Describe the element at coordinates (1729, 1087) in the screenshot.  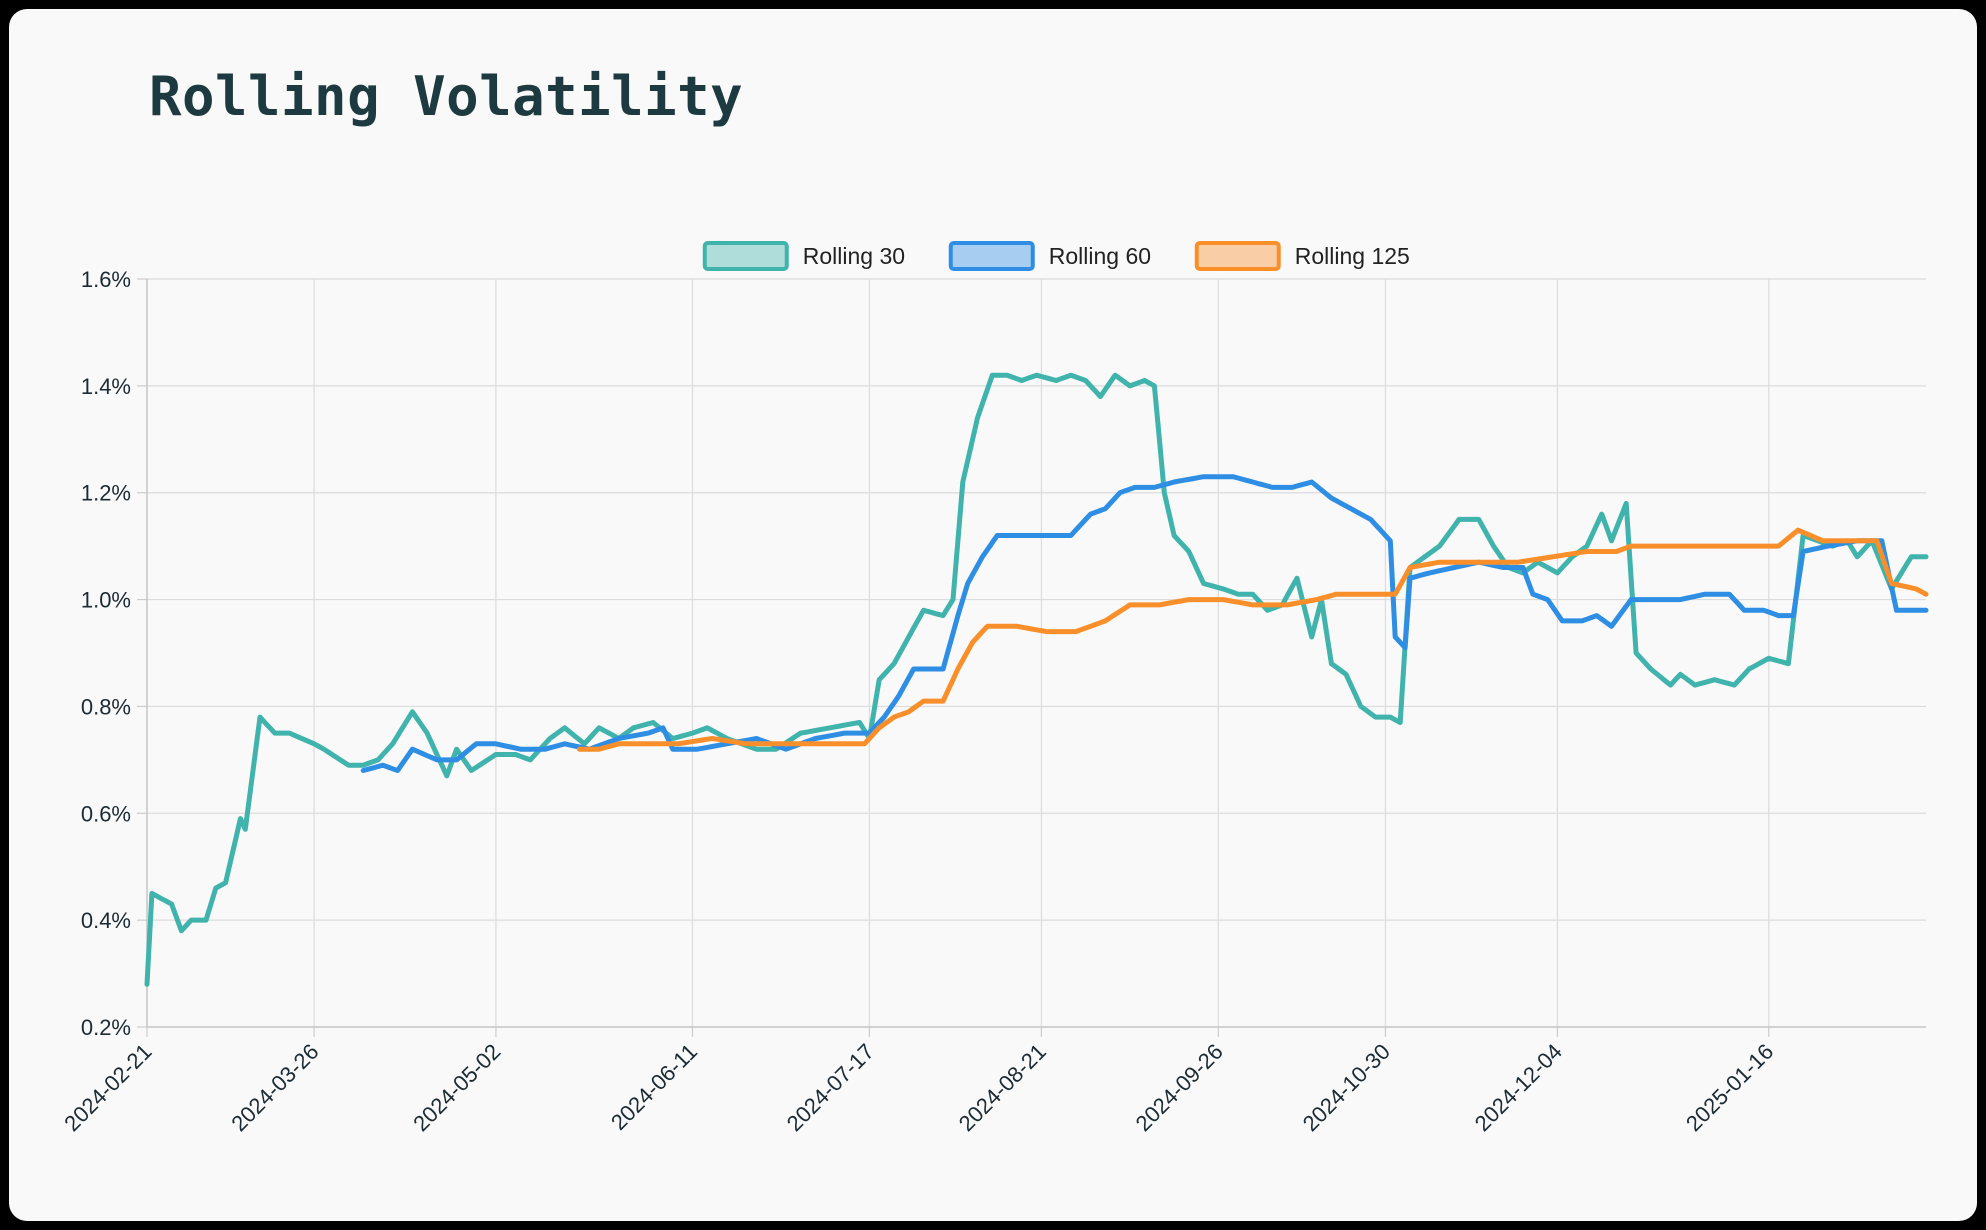
I see `x-tick-label: 2025-01-16` at that location.